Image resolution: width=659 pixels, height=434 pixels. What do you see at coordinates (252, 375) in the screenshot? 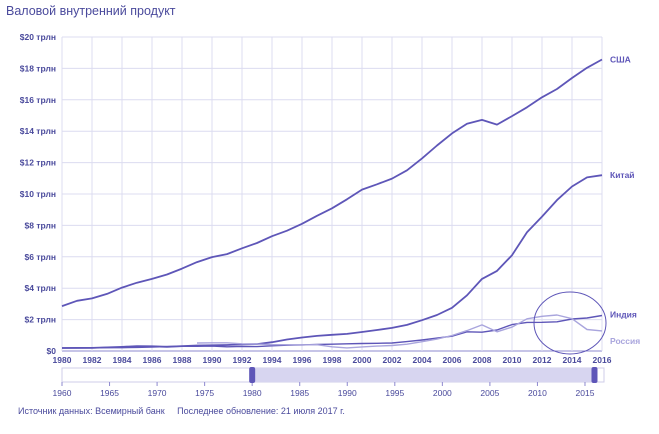
I see `timeline-handle-left` at bounding box center [252, 375].